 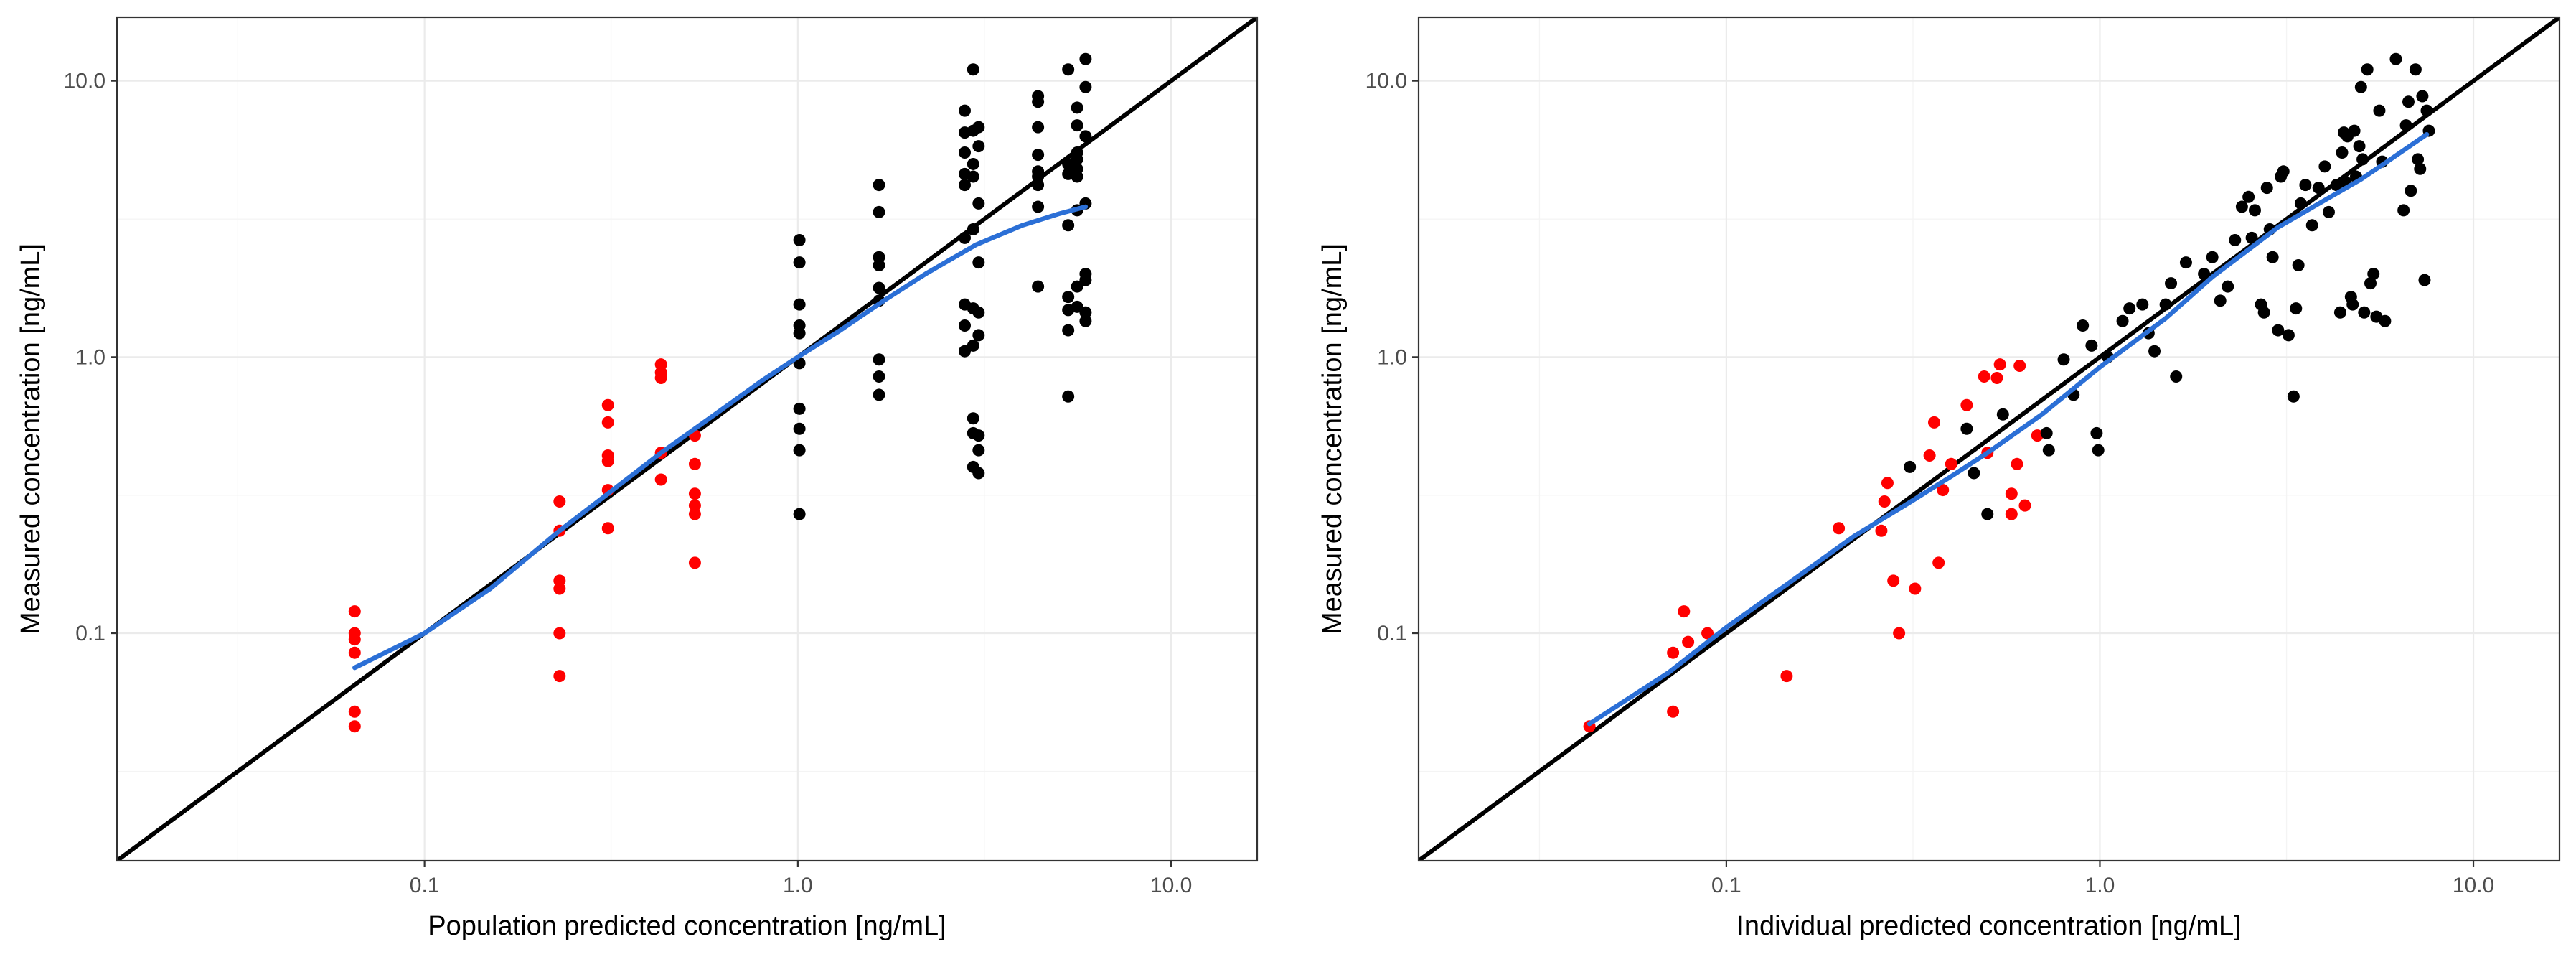 I want to click on left-x-tick-label: 10.0, so click(x=1171, y=885).